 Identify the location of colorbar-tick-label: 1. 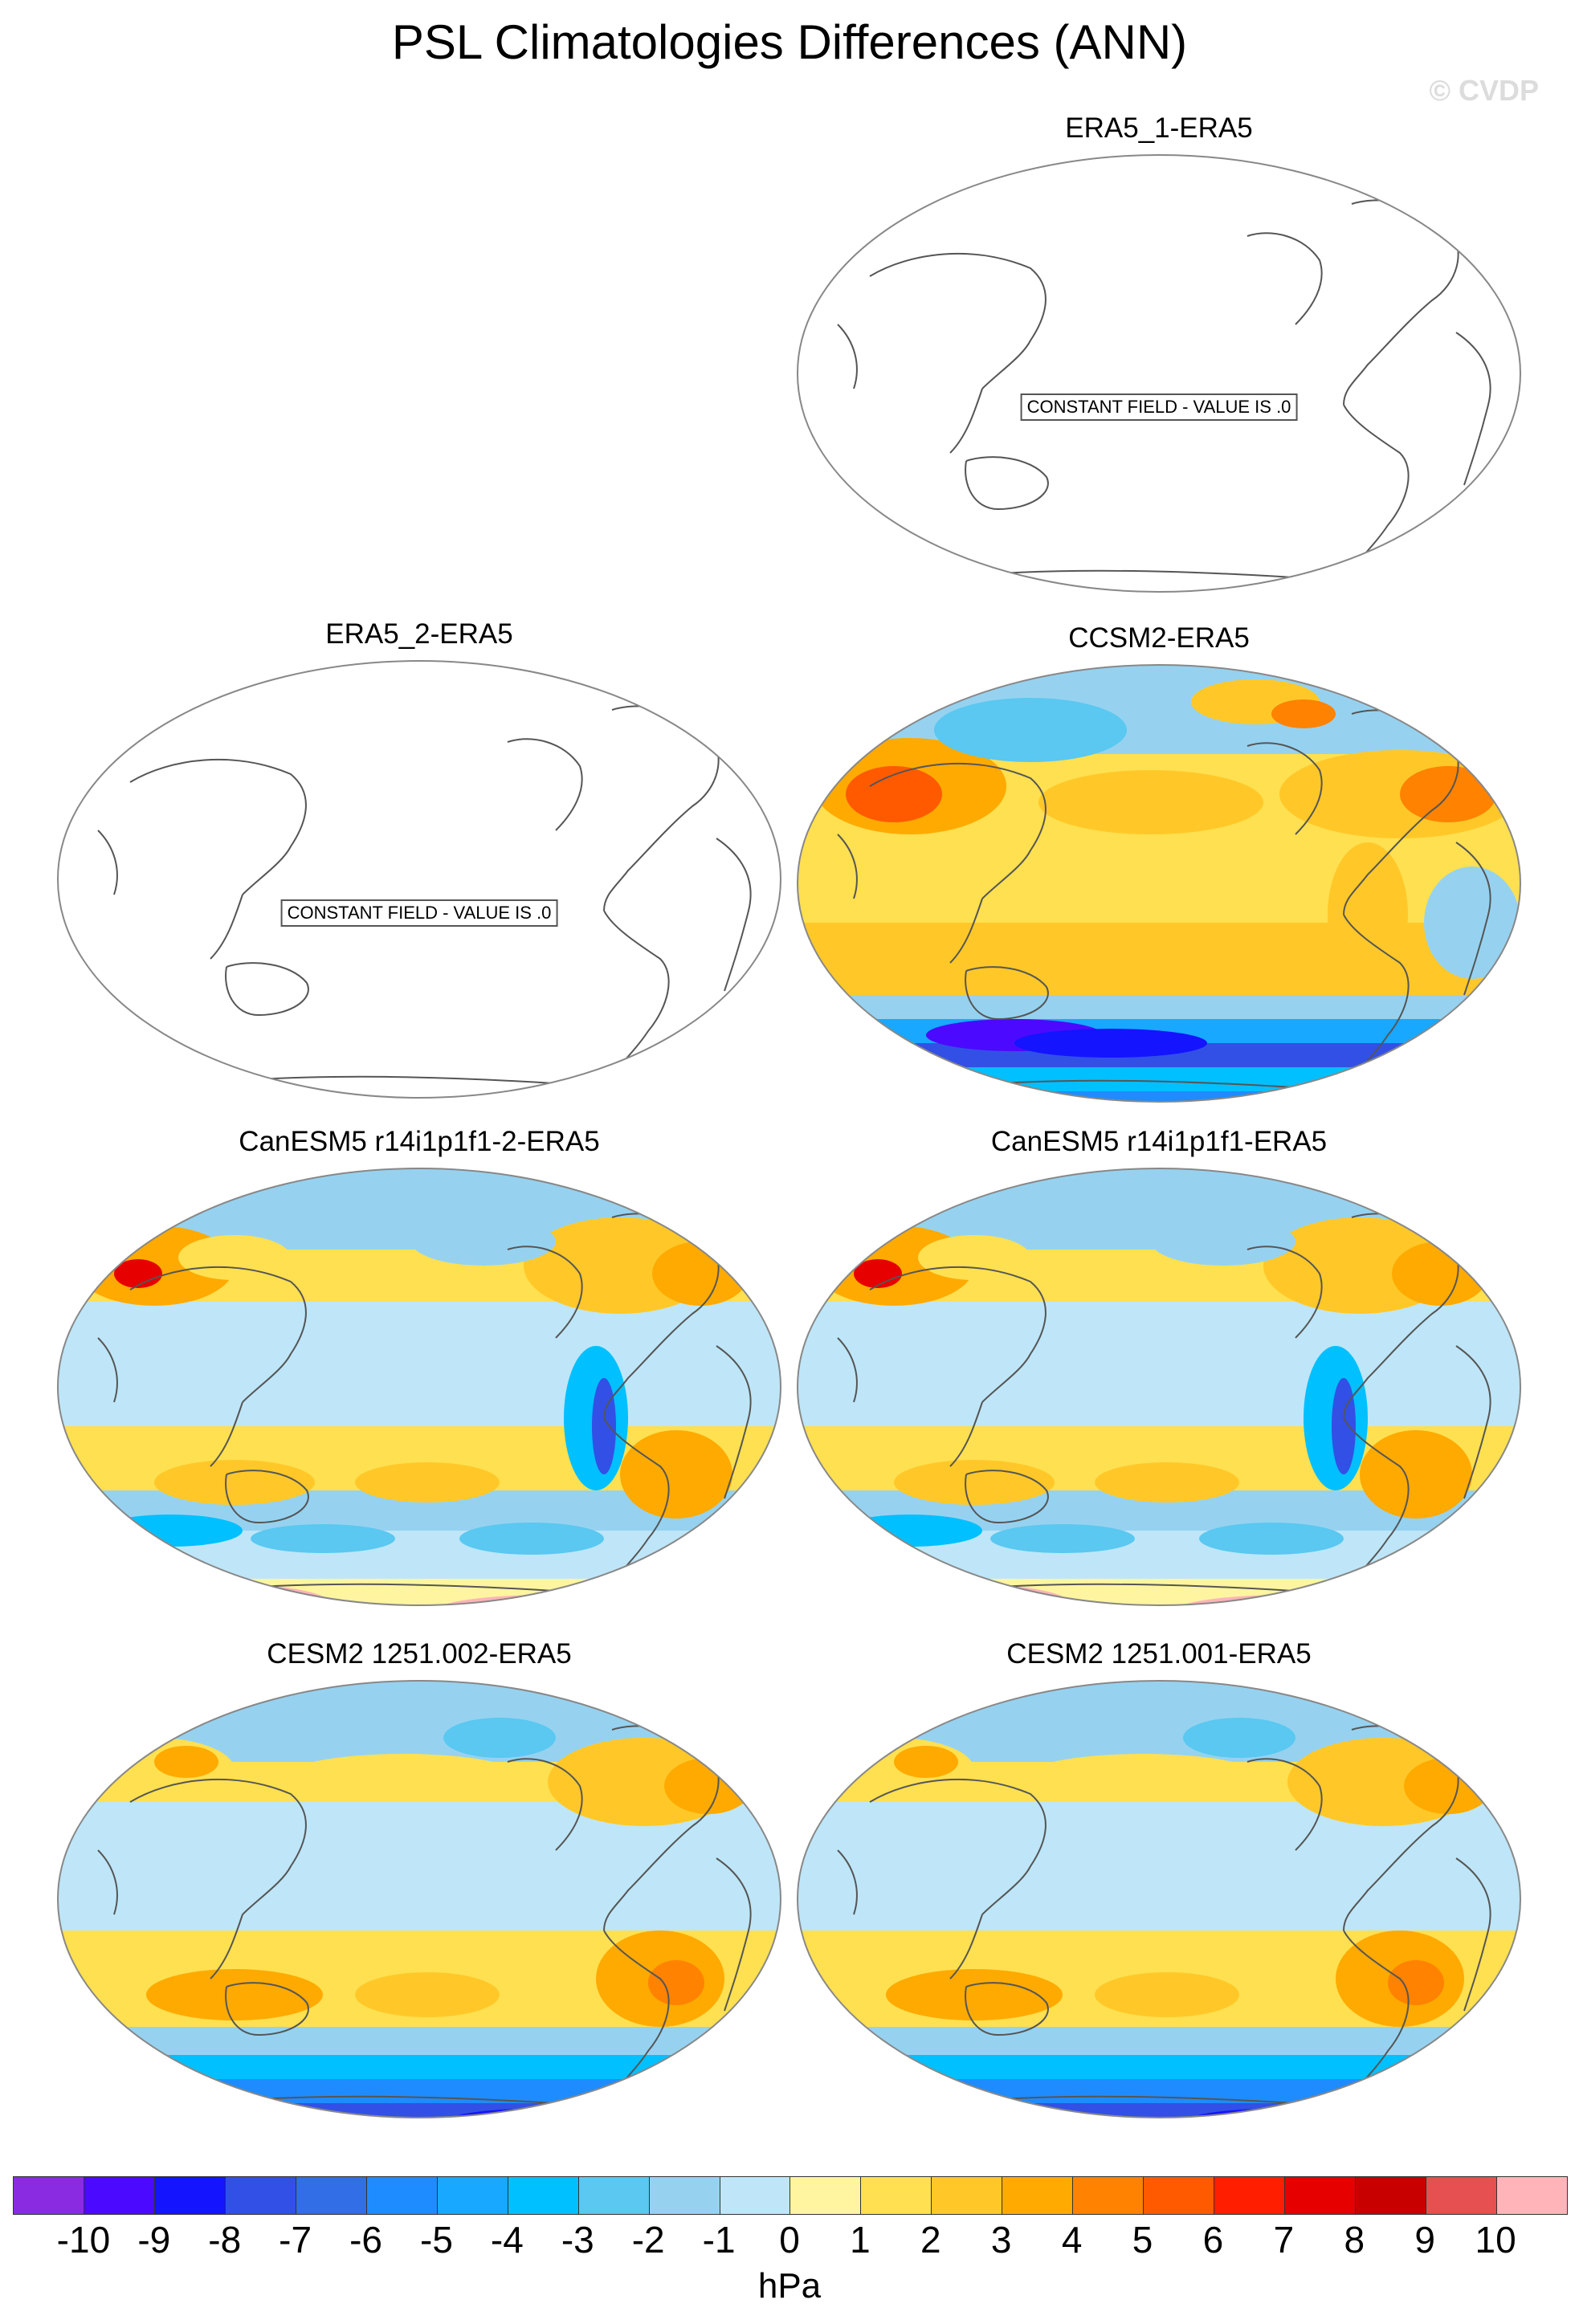
(860, 2240).